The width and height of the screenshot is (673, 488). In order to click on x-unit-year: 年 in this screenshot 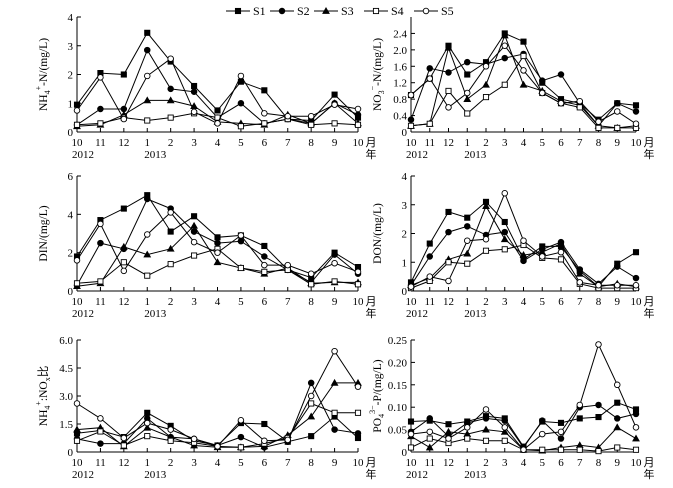, I will do `click(371, 474)`.